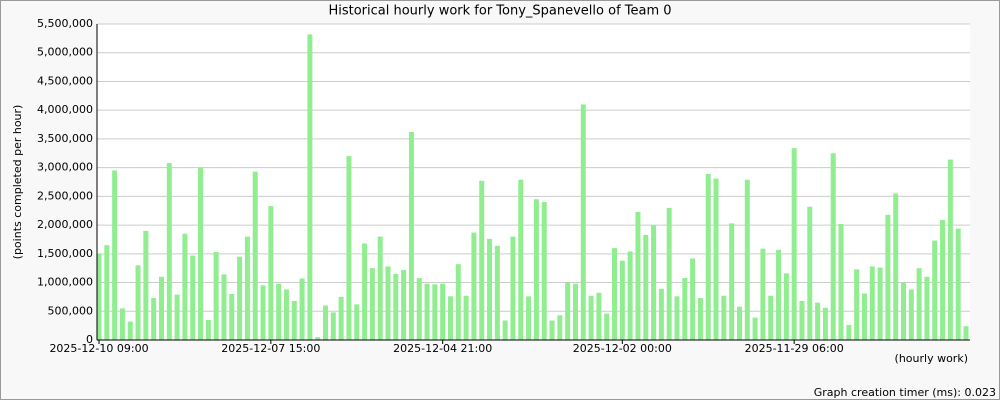 Image resolution: width=1000 pixels, height=400 pixels. Describe the element at coordinates (98, 348) in the screenshot. I see `x-tick-label: 2025-12-10 09:00` at that location.